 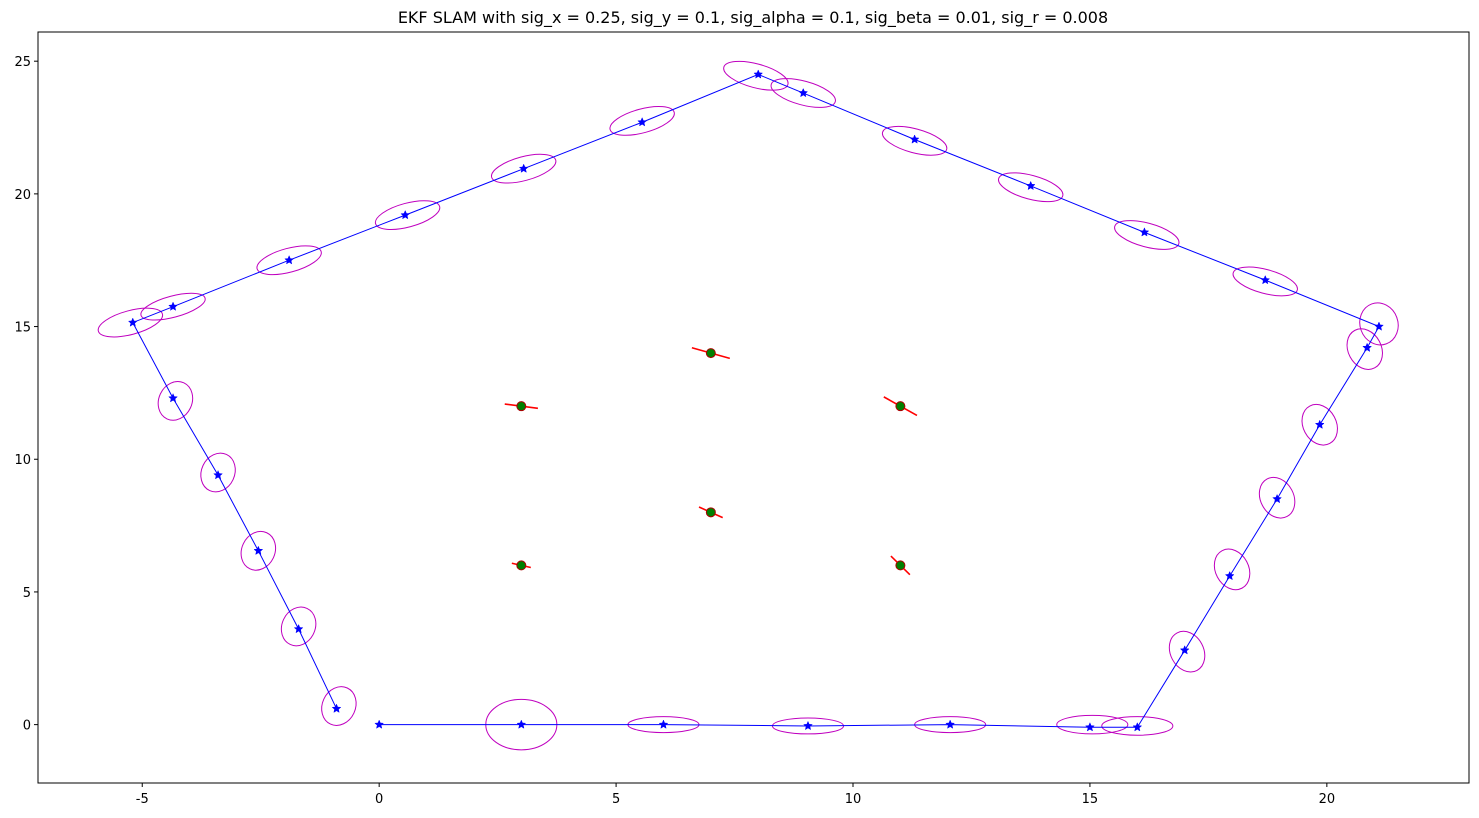 What do you see at coordinates (26, 394) in the screenshot?
I see `y-axis: 0 5 10 15 20 25` at bounding box center [26, 394].